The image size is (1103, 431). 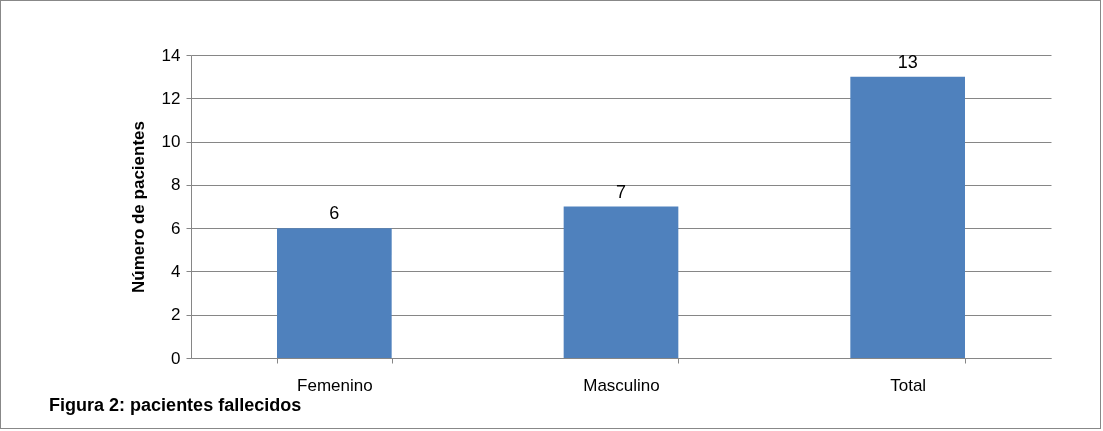 What do you see at coordinates (176, 185) in the screenshot?
I see `y-tick-label: 8` at bounding box center [176, 185].